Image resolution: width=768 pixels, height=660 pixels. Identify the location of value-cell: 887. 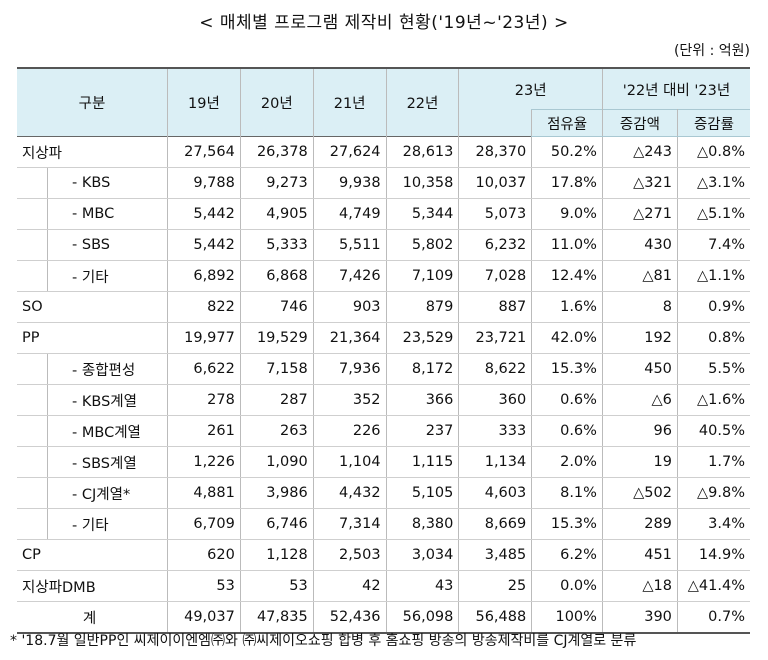
(495, 307).